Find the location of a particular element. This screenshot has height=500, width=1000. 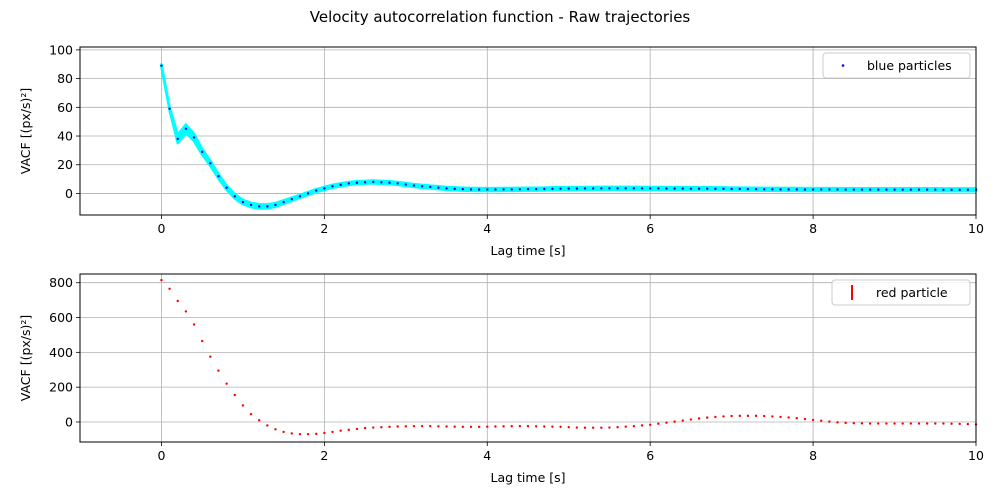

top-legend: blue particles is located at coordinates (896, 65).